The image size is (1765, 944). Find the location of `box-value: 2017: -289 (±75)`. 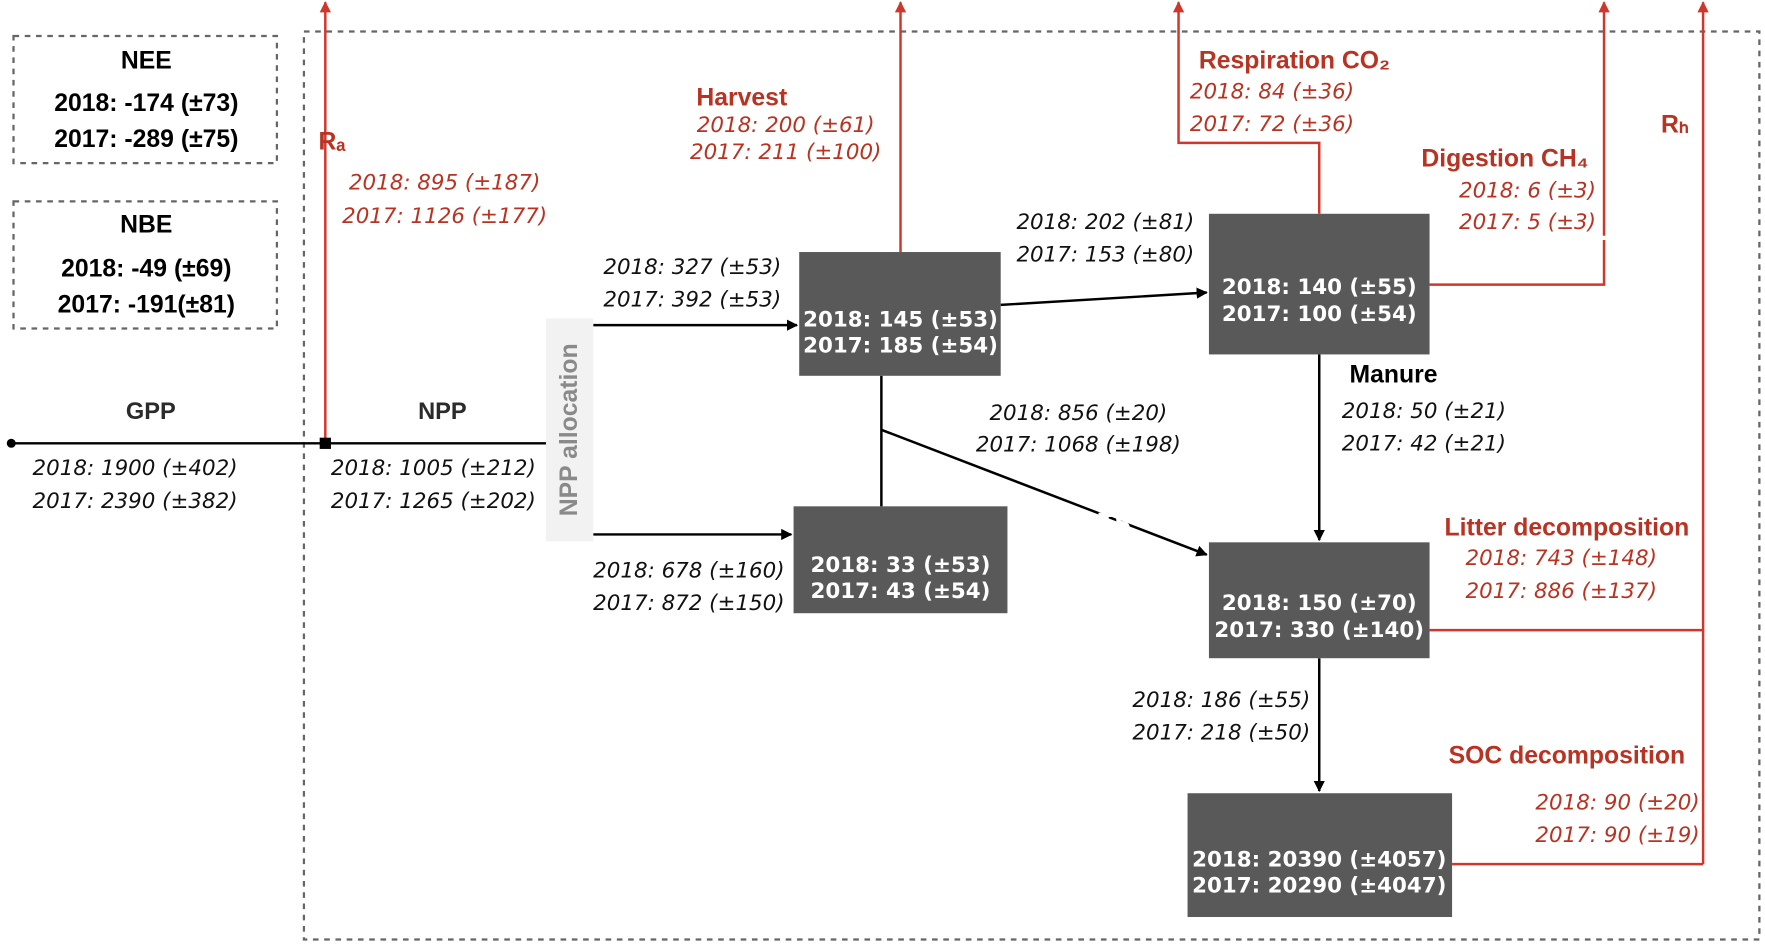

box-value: 2017: -289 (±75) is located at coordinates (146, 139).